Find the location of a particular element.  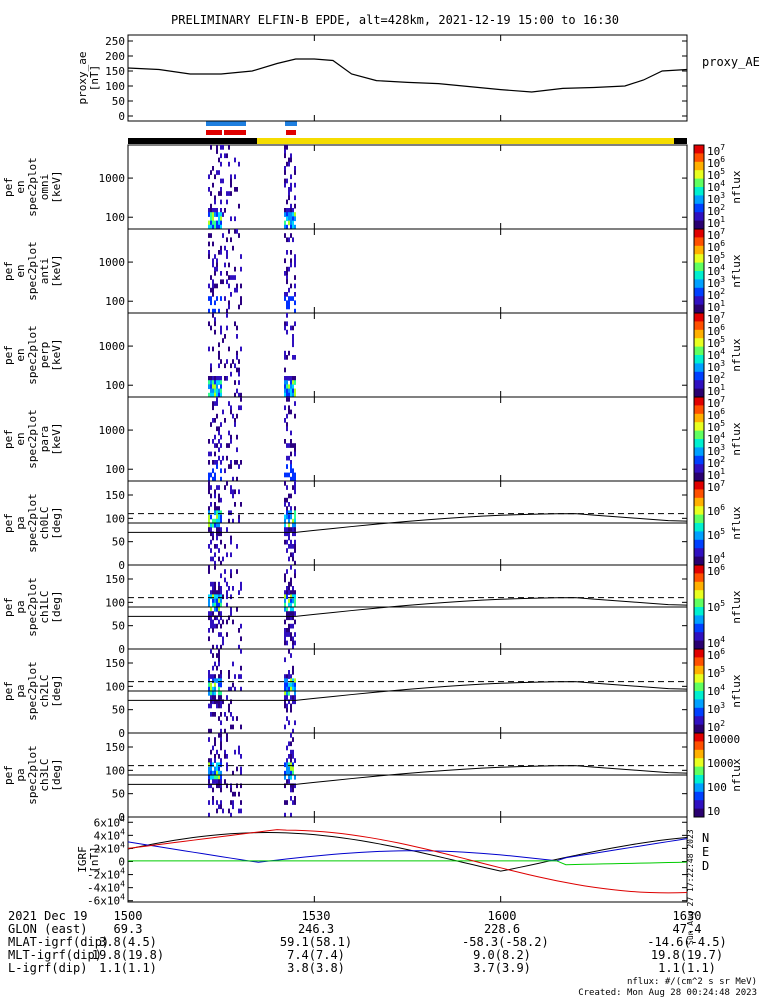

ytick-exp-1: 4 is located at coordinates (122, 831).